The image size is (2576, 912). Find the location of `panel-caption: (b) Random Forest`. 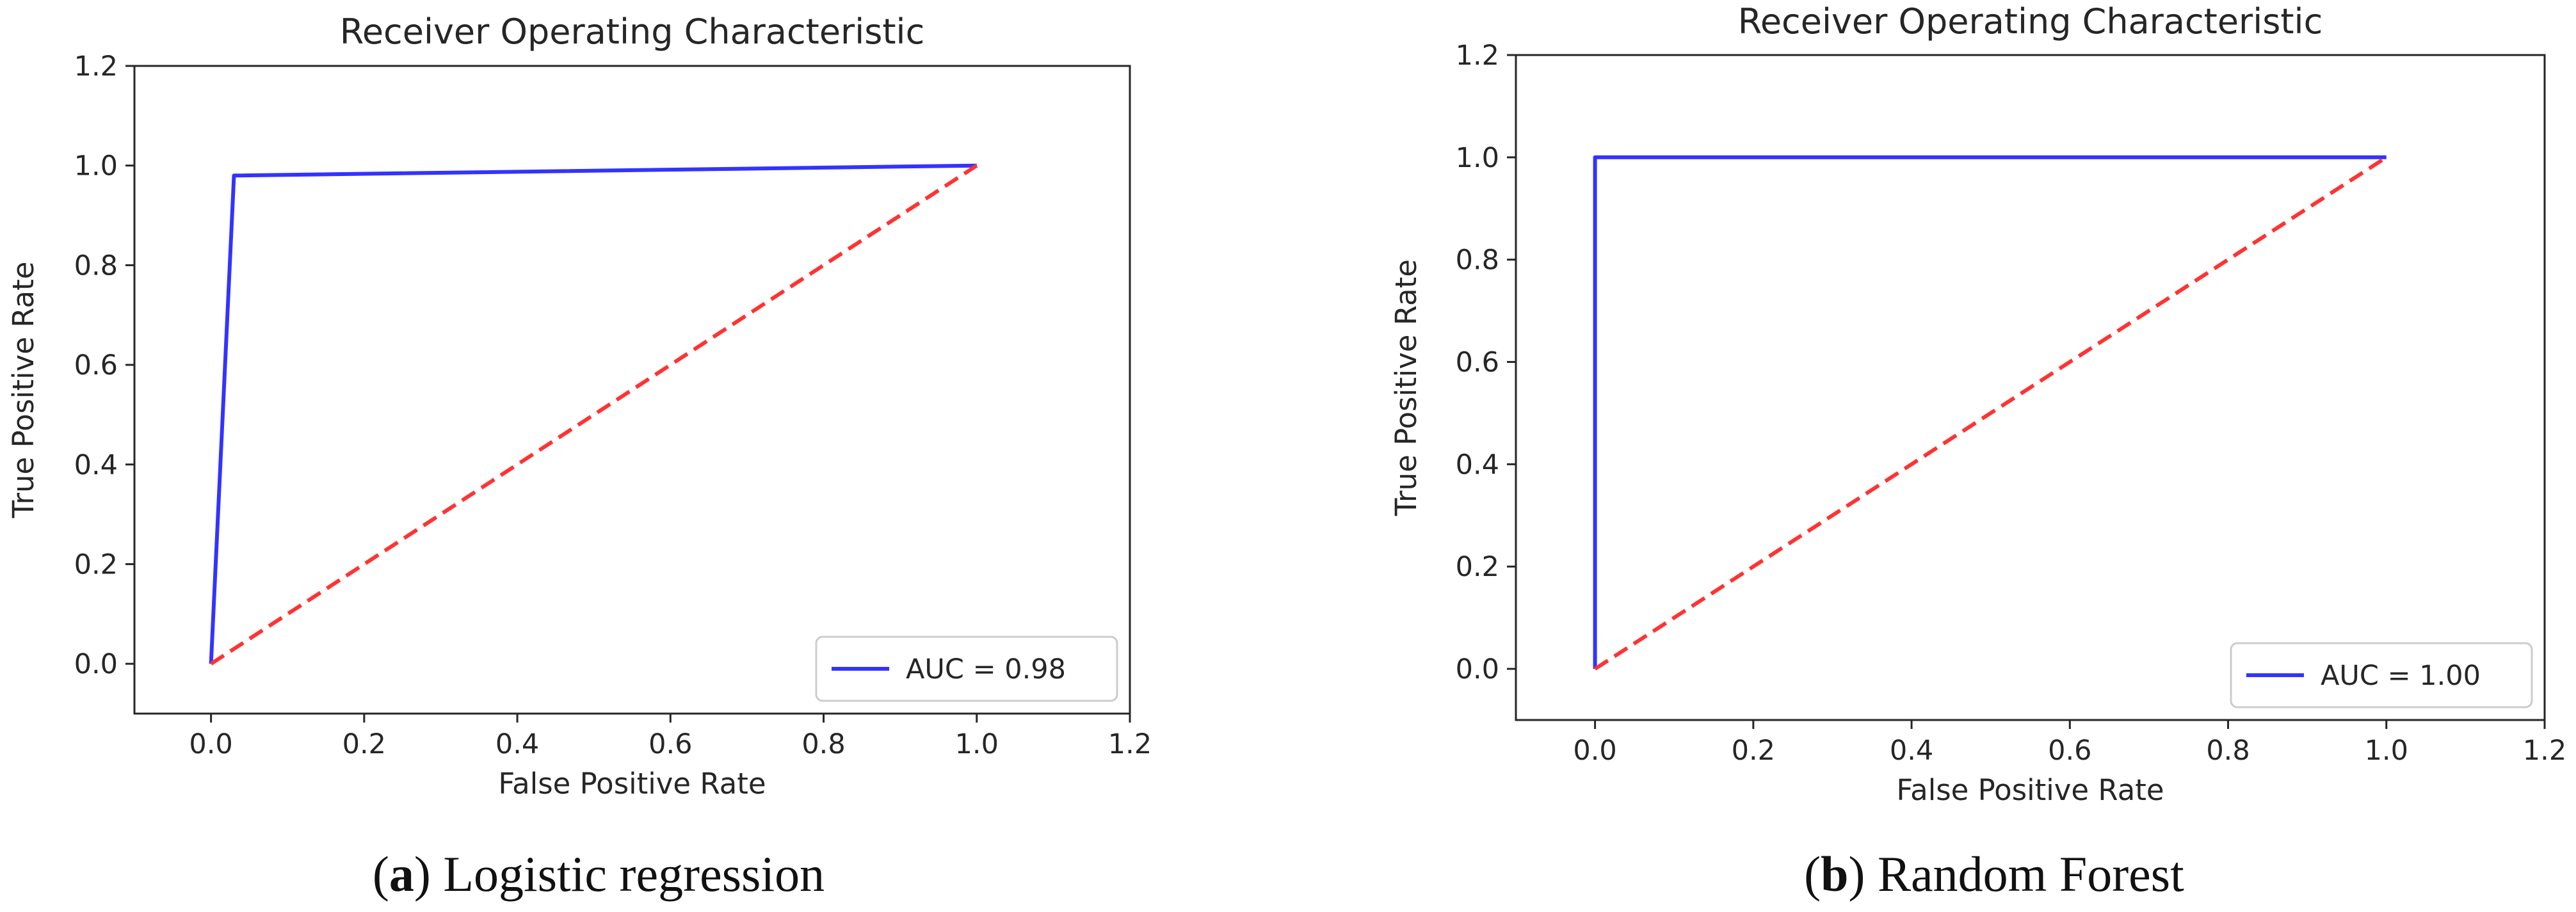

panel-caption: (b) Random Forest is located at coordinates (1994, 874).